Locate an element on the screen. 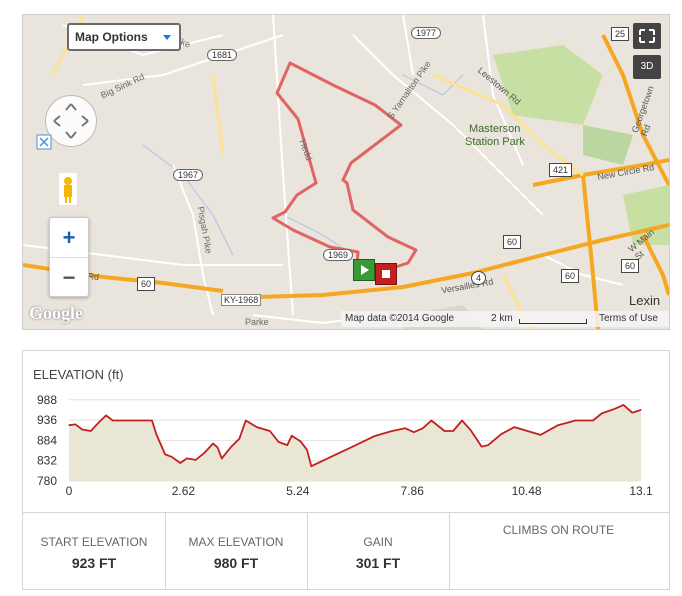 This screenshot has height=596, width=682. pegman-icon is located at coordinates (68, 189).